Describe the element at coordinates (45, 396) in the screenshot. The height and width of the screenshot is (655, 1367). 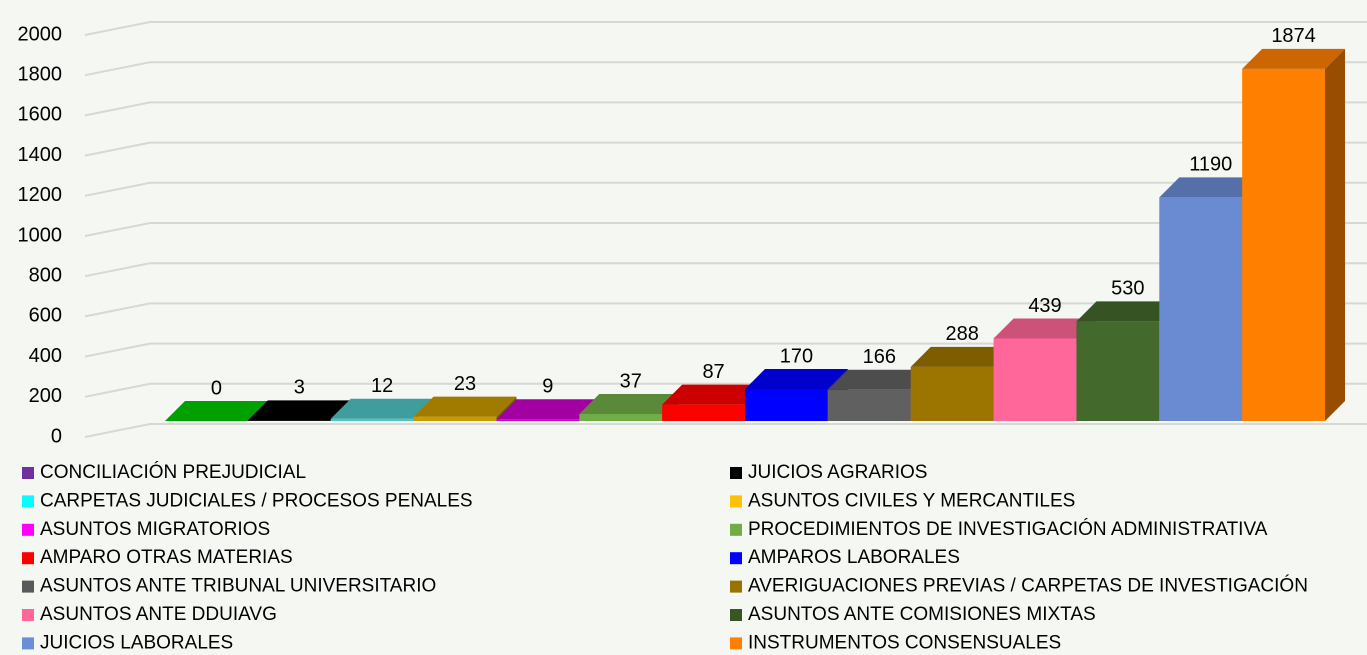
I see `y-tick-label: 200` at that location.